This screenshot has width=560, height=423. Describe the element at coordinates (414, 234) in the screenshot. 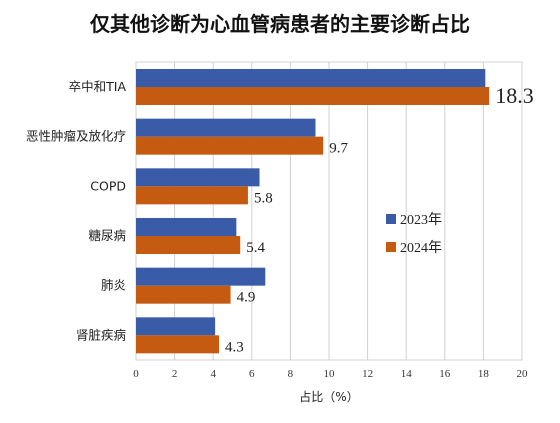

I see `legend: 2023年 2024年` at that location.